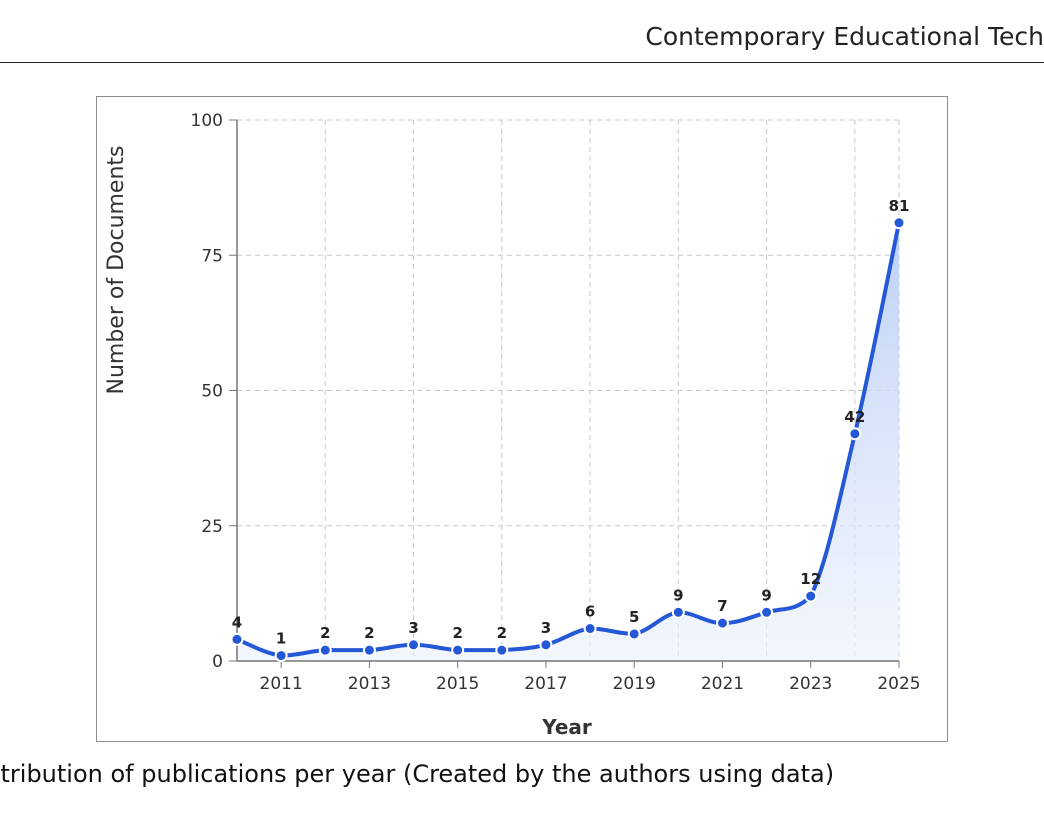 The height and width of the screenshot is (839, 1044). Describe the element at coordinates (281, 684) in the screenshot. I see `x-tick-label: 2011` at that location.